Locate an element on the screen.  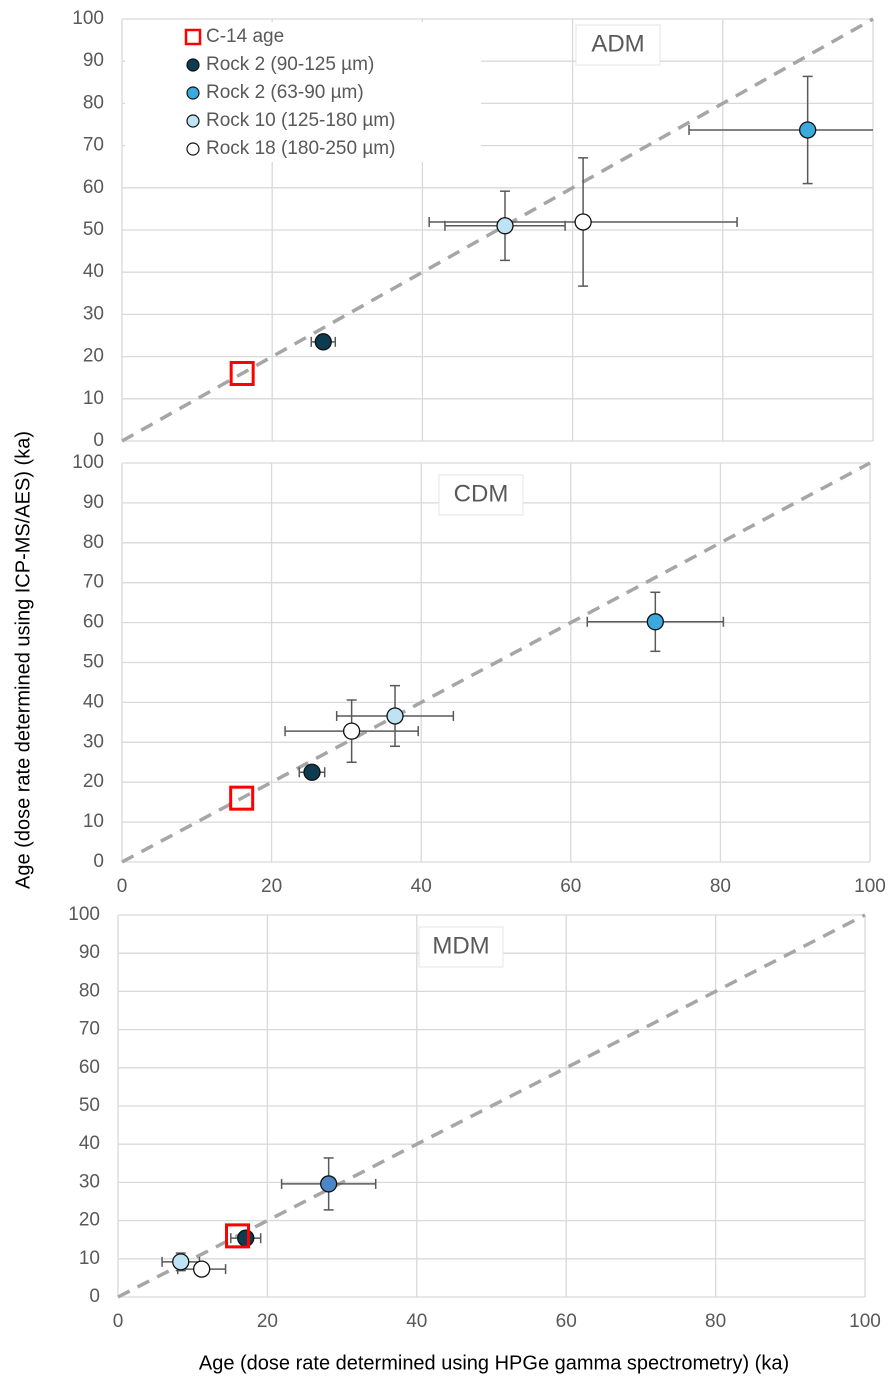
panel-label: CDM is located at coordinates (481, 495).